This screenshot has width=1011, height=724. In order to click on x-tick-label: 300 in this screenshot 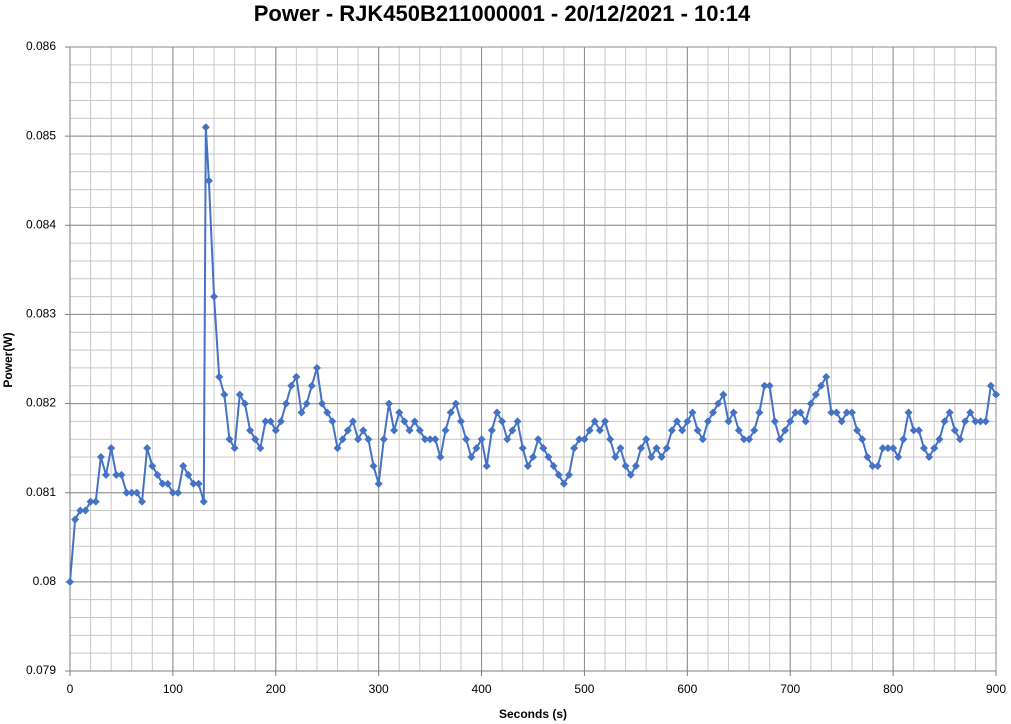, I will do `click(379, 689)`.